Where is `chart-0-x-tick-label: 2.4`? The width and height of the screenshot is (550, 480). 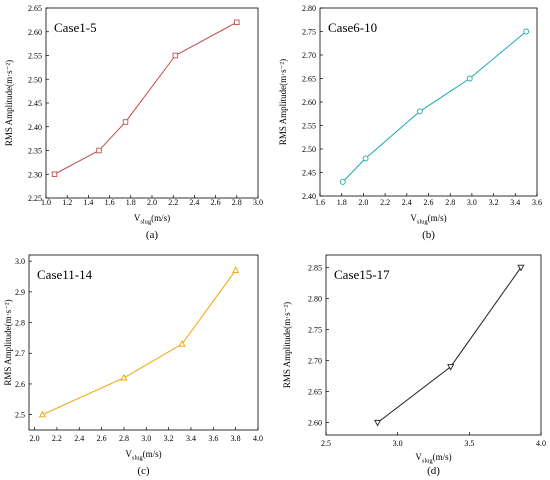 chart-0-x-tick-label: 2.4 is located at coordinates (194, 202).